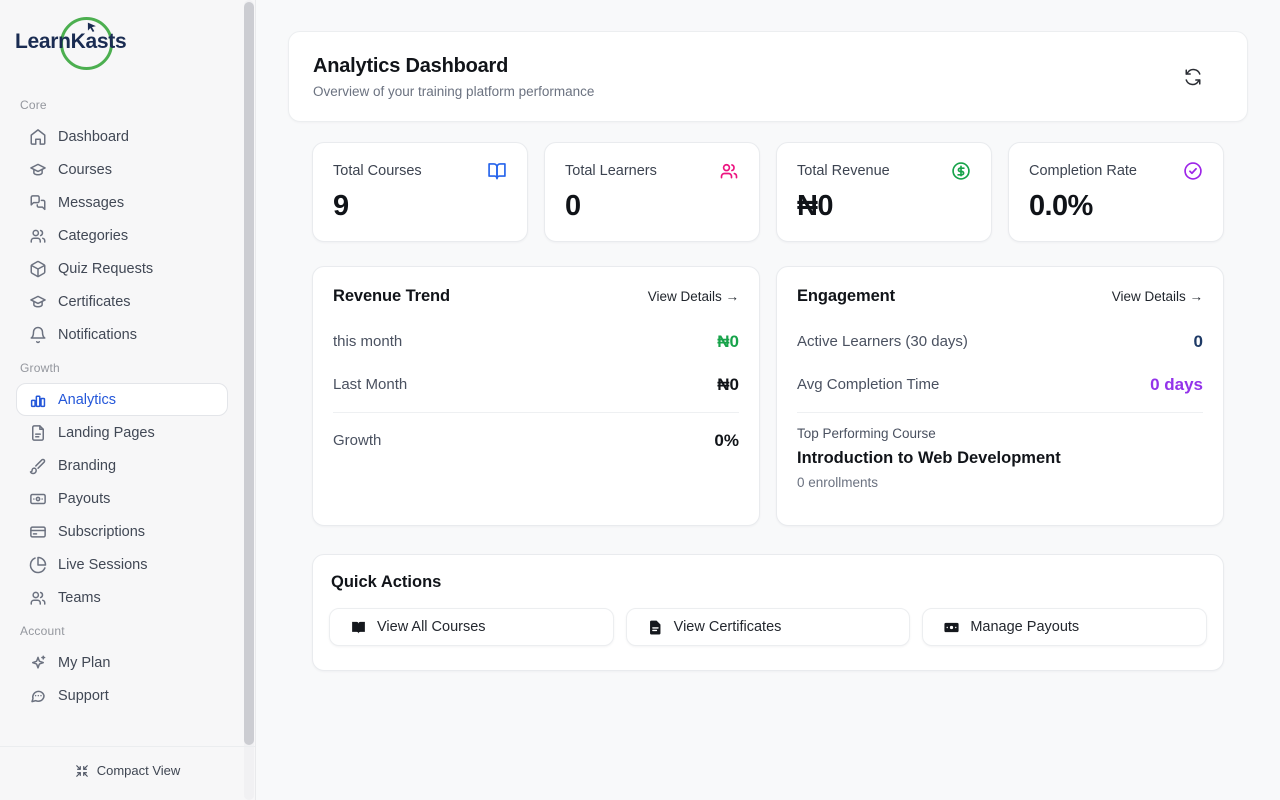 Image resolution: width=1280 pixels, height=800 pixels. I want to click on trend-row-growth: Growth 0%, so click(536, 440).